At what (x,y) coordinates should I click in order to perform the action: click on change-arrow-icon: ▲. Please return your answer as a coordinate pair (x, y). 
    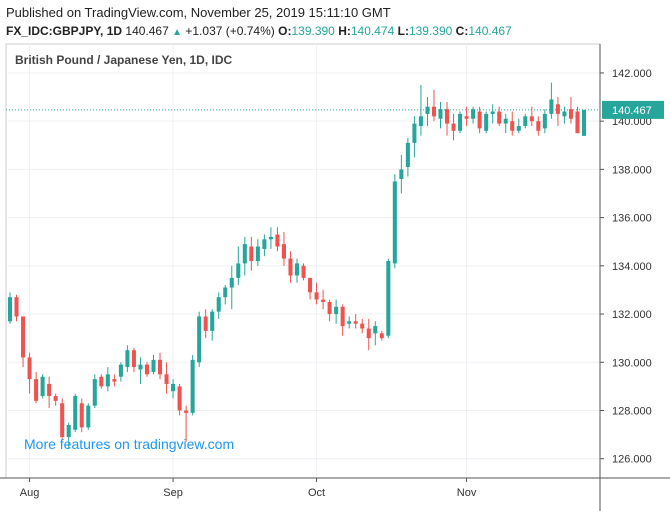
    Looking at the image, I should click on (177, 32).